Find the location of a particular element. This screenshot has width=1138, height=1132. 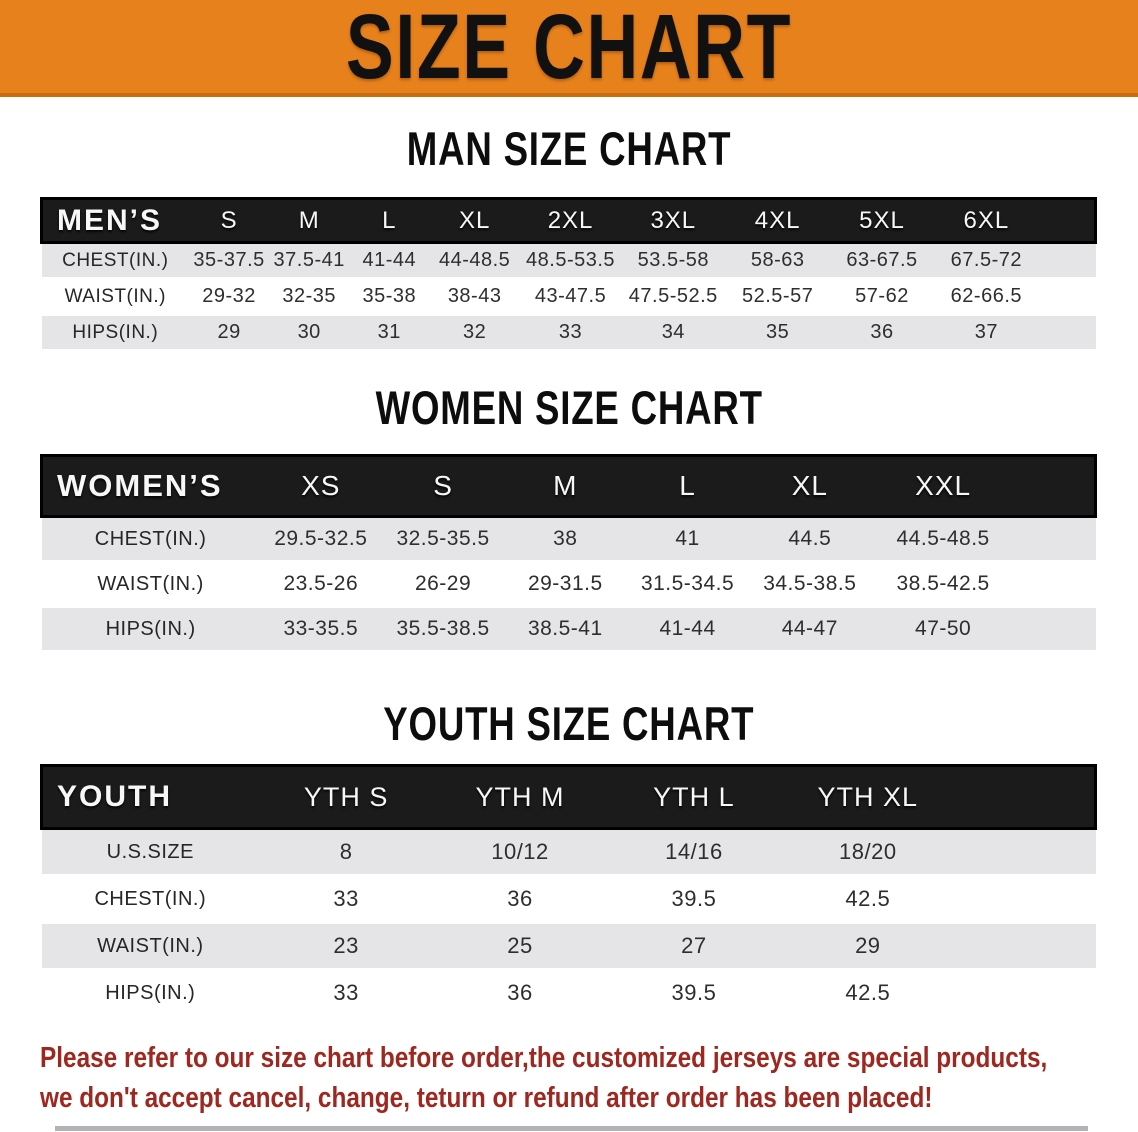

men-size-column-header: 3XL is located at coordinates (673, 220).